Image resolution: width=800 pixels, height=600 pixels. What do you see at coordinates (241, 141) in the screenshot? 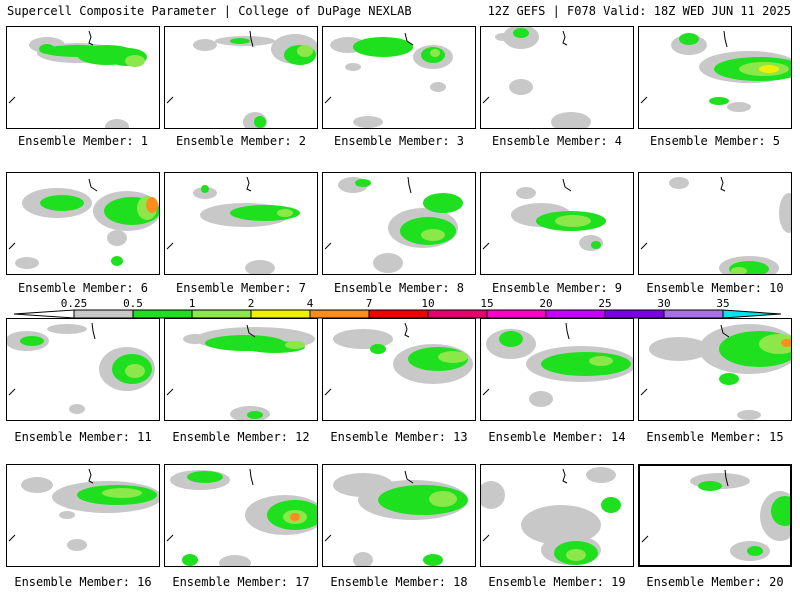
I see `member-label-2: Ensemble Member: 2` at bounding box center [241, 141].